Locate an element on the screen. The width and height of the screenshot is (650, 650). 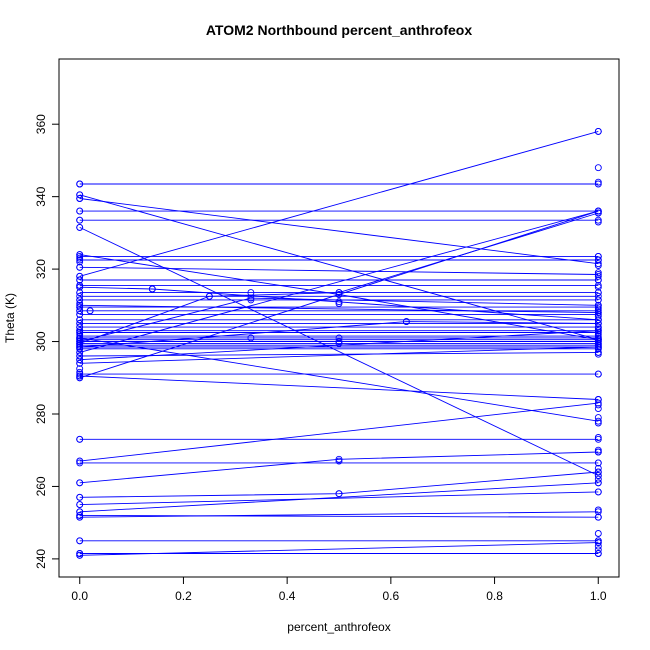
y-tick-label: 240 is located at coordinates (41, 559).